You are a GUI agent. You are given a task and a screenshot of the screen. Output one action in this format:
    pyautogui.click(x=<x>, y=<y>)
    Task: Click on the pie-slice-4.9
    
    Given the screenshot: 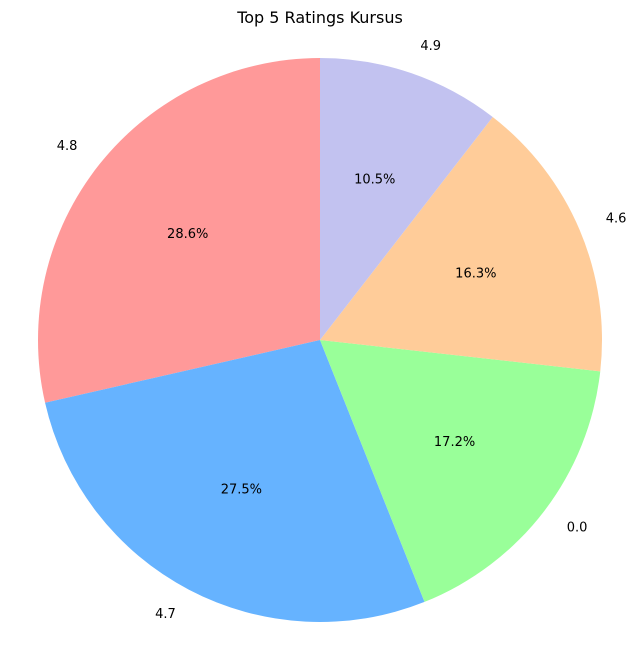 What is the action you would take?
    pyautogui.click(x=406, y=198)
    